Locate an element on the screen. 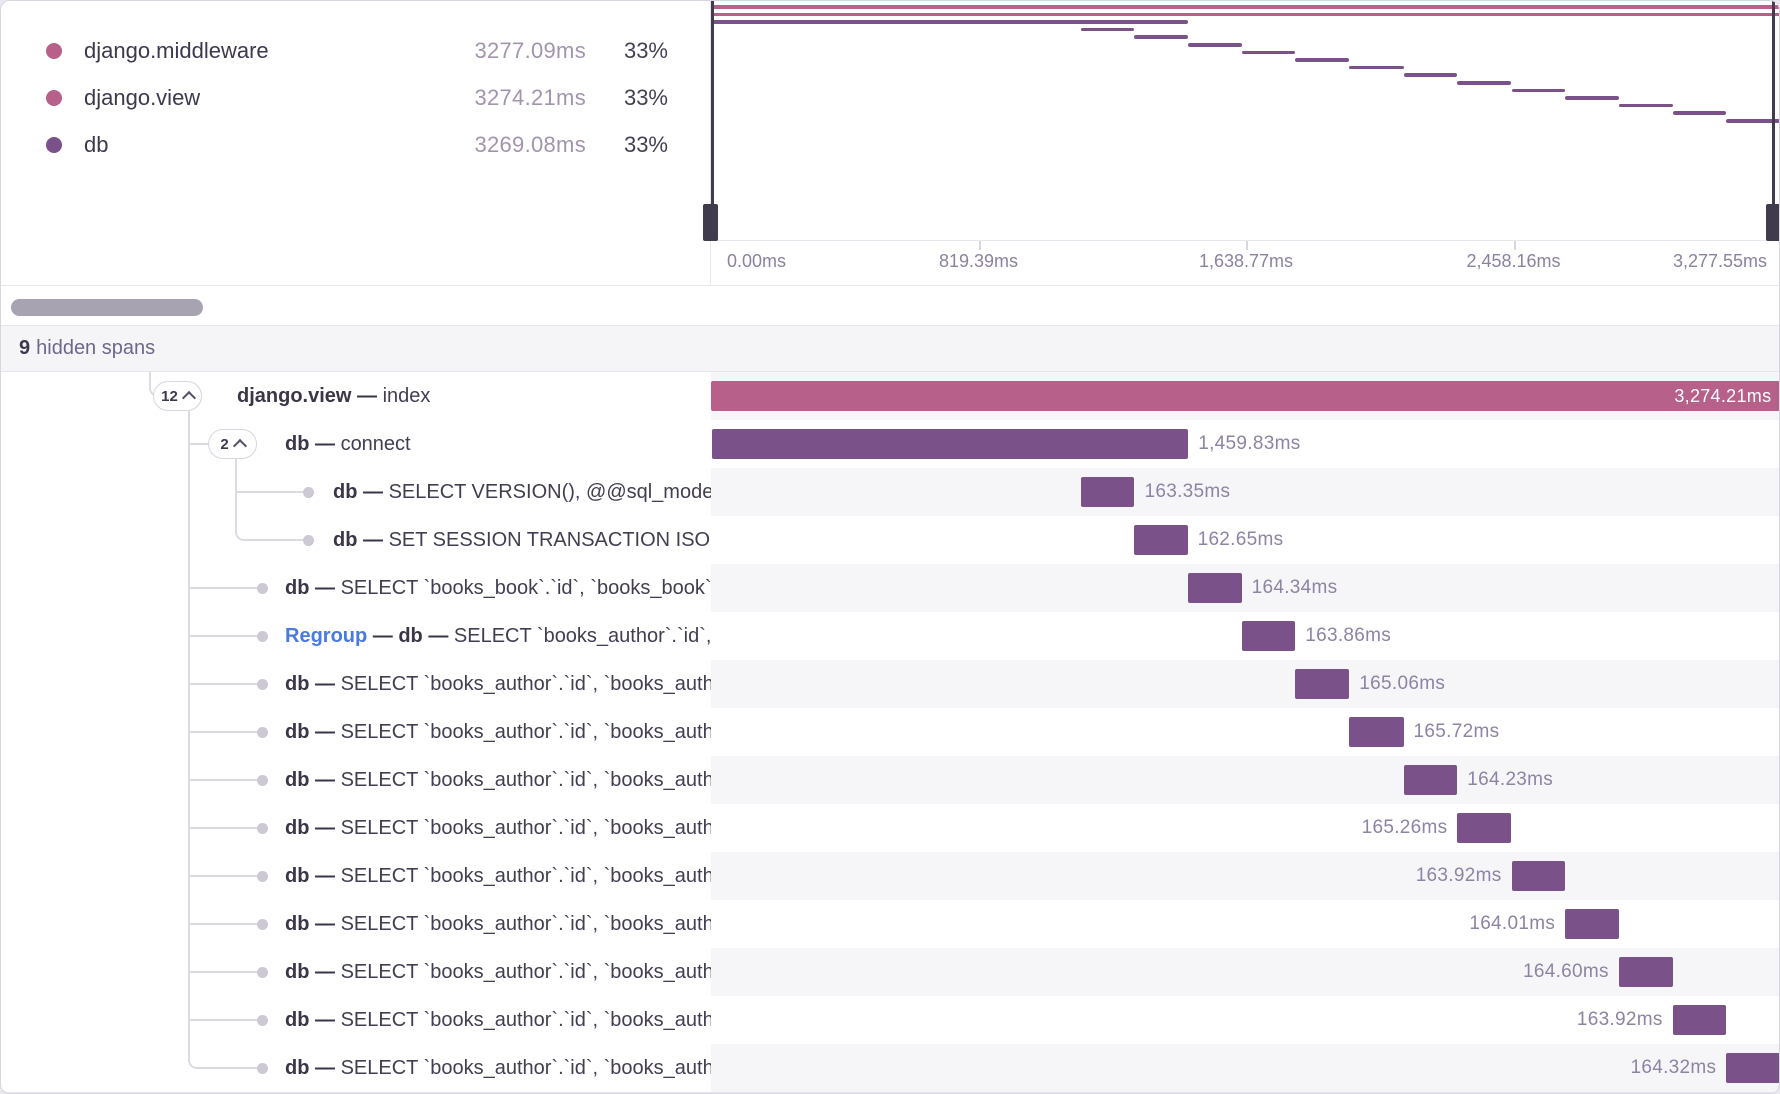  scrollbar-track is located at coordinates (890, 306).